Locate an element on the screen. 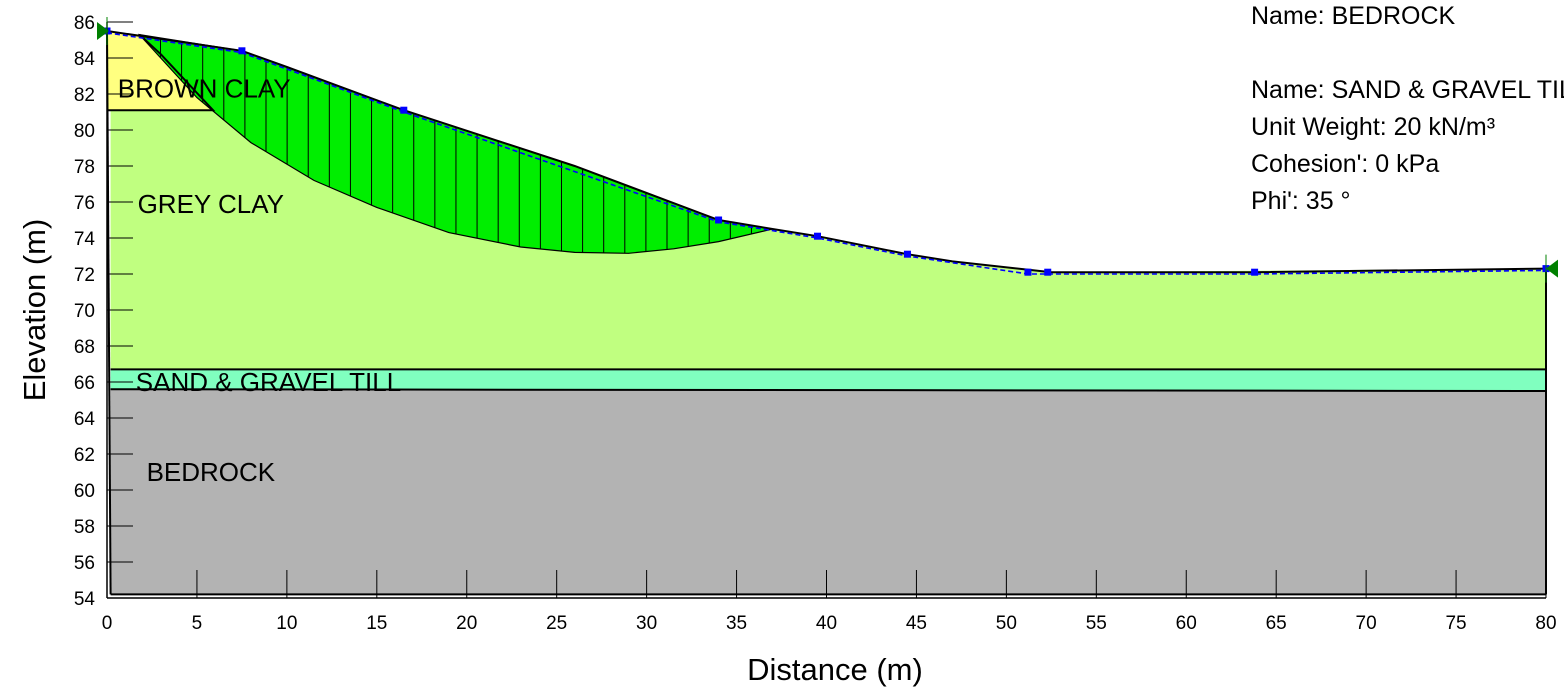 Image resolution: width=1564 pixels, height=695 pixels. x-tick-label: 45 is located at coordinates (916, 623).